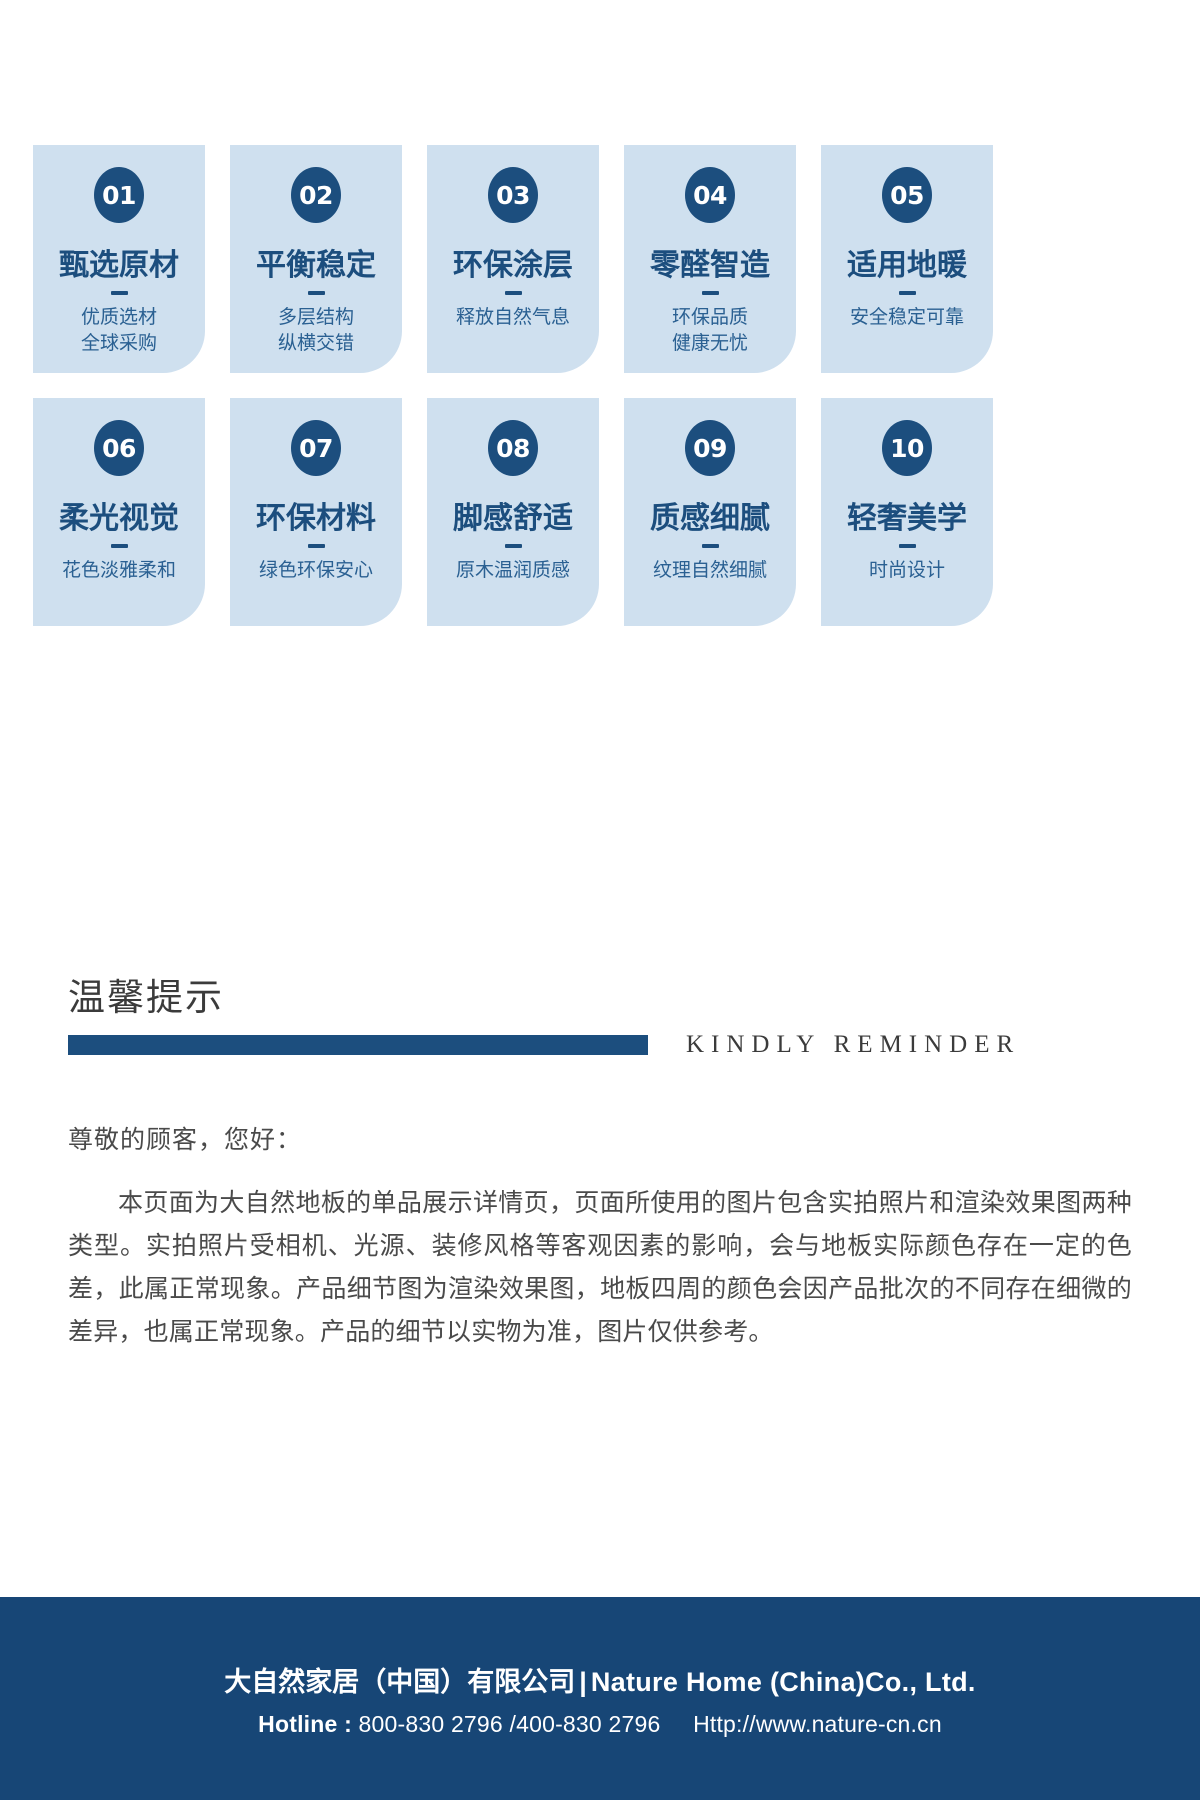  Describe the element at coordinates (513, 448) in the screenshot. I see `feature-number-badge: 08` at that location.